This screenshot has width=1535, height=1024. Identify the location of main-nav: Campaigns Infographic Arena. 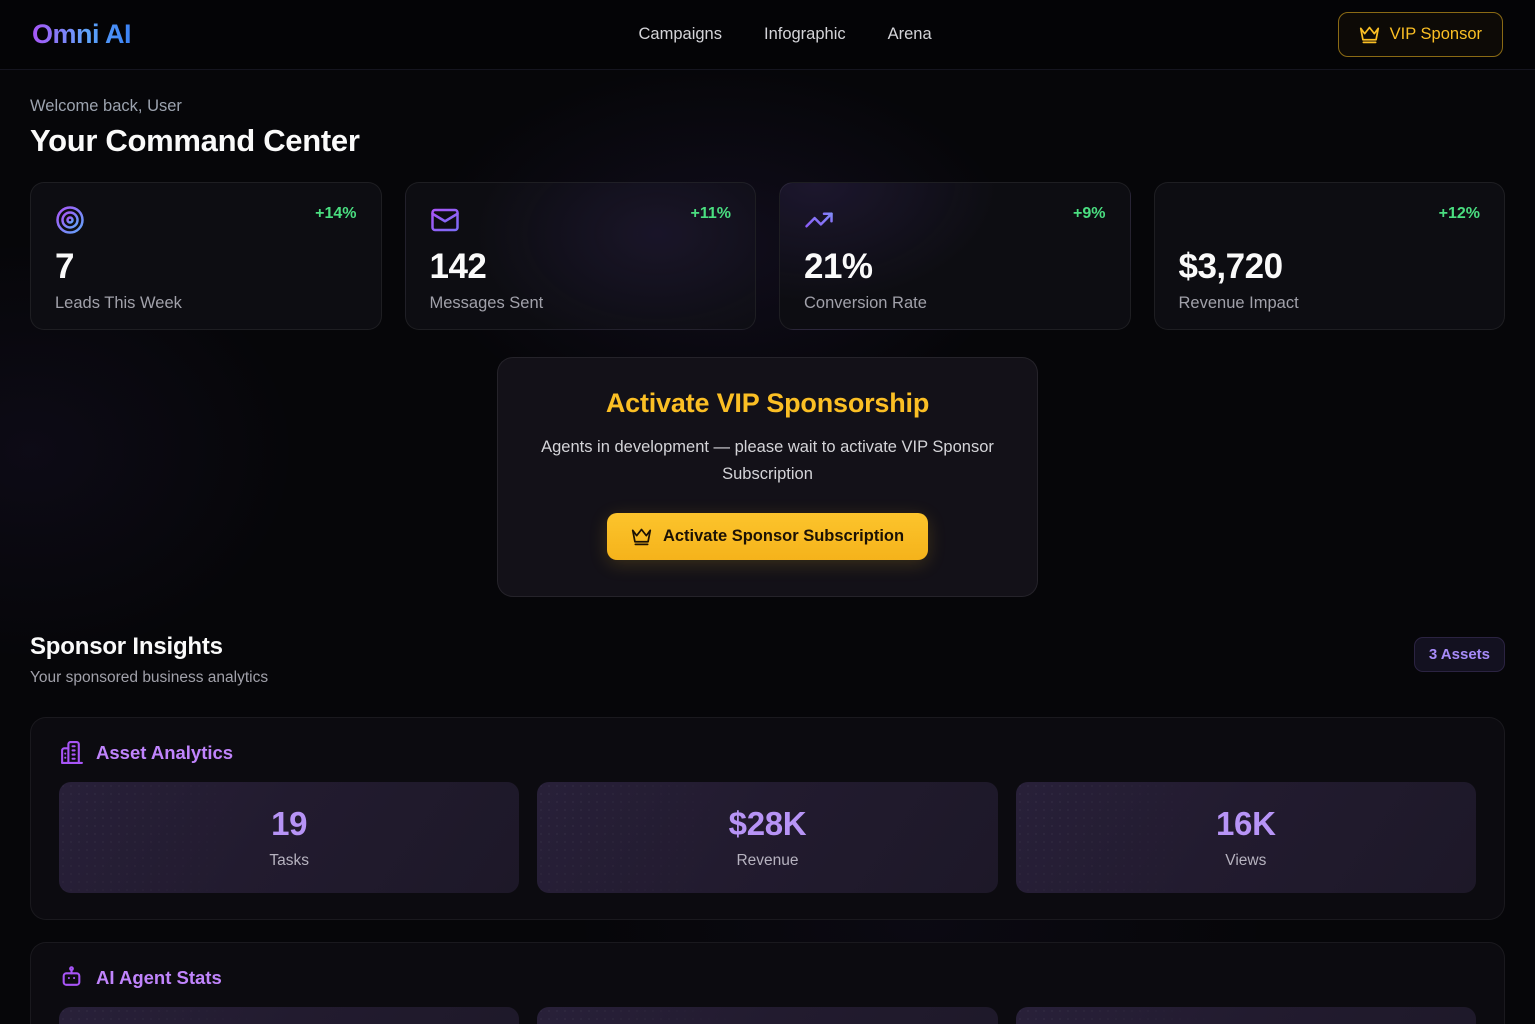
(785, 34).